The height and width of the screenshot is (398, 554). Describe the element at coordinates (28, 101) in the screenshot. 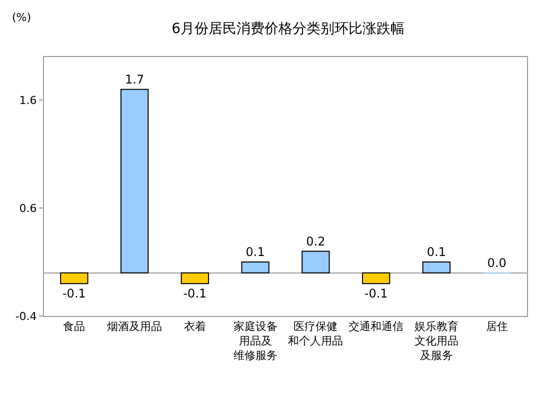

I see `y-tick-label: 1.6` at that location.